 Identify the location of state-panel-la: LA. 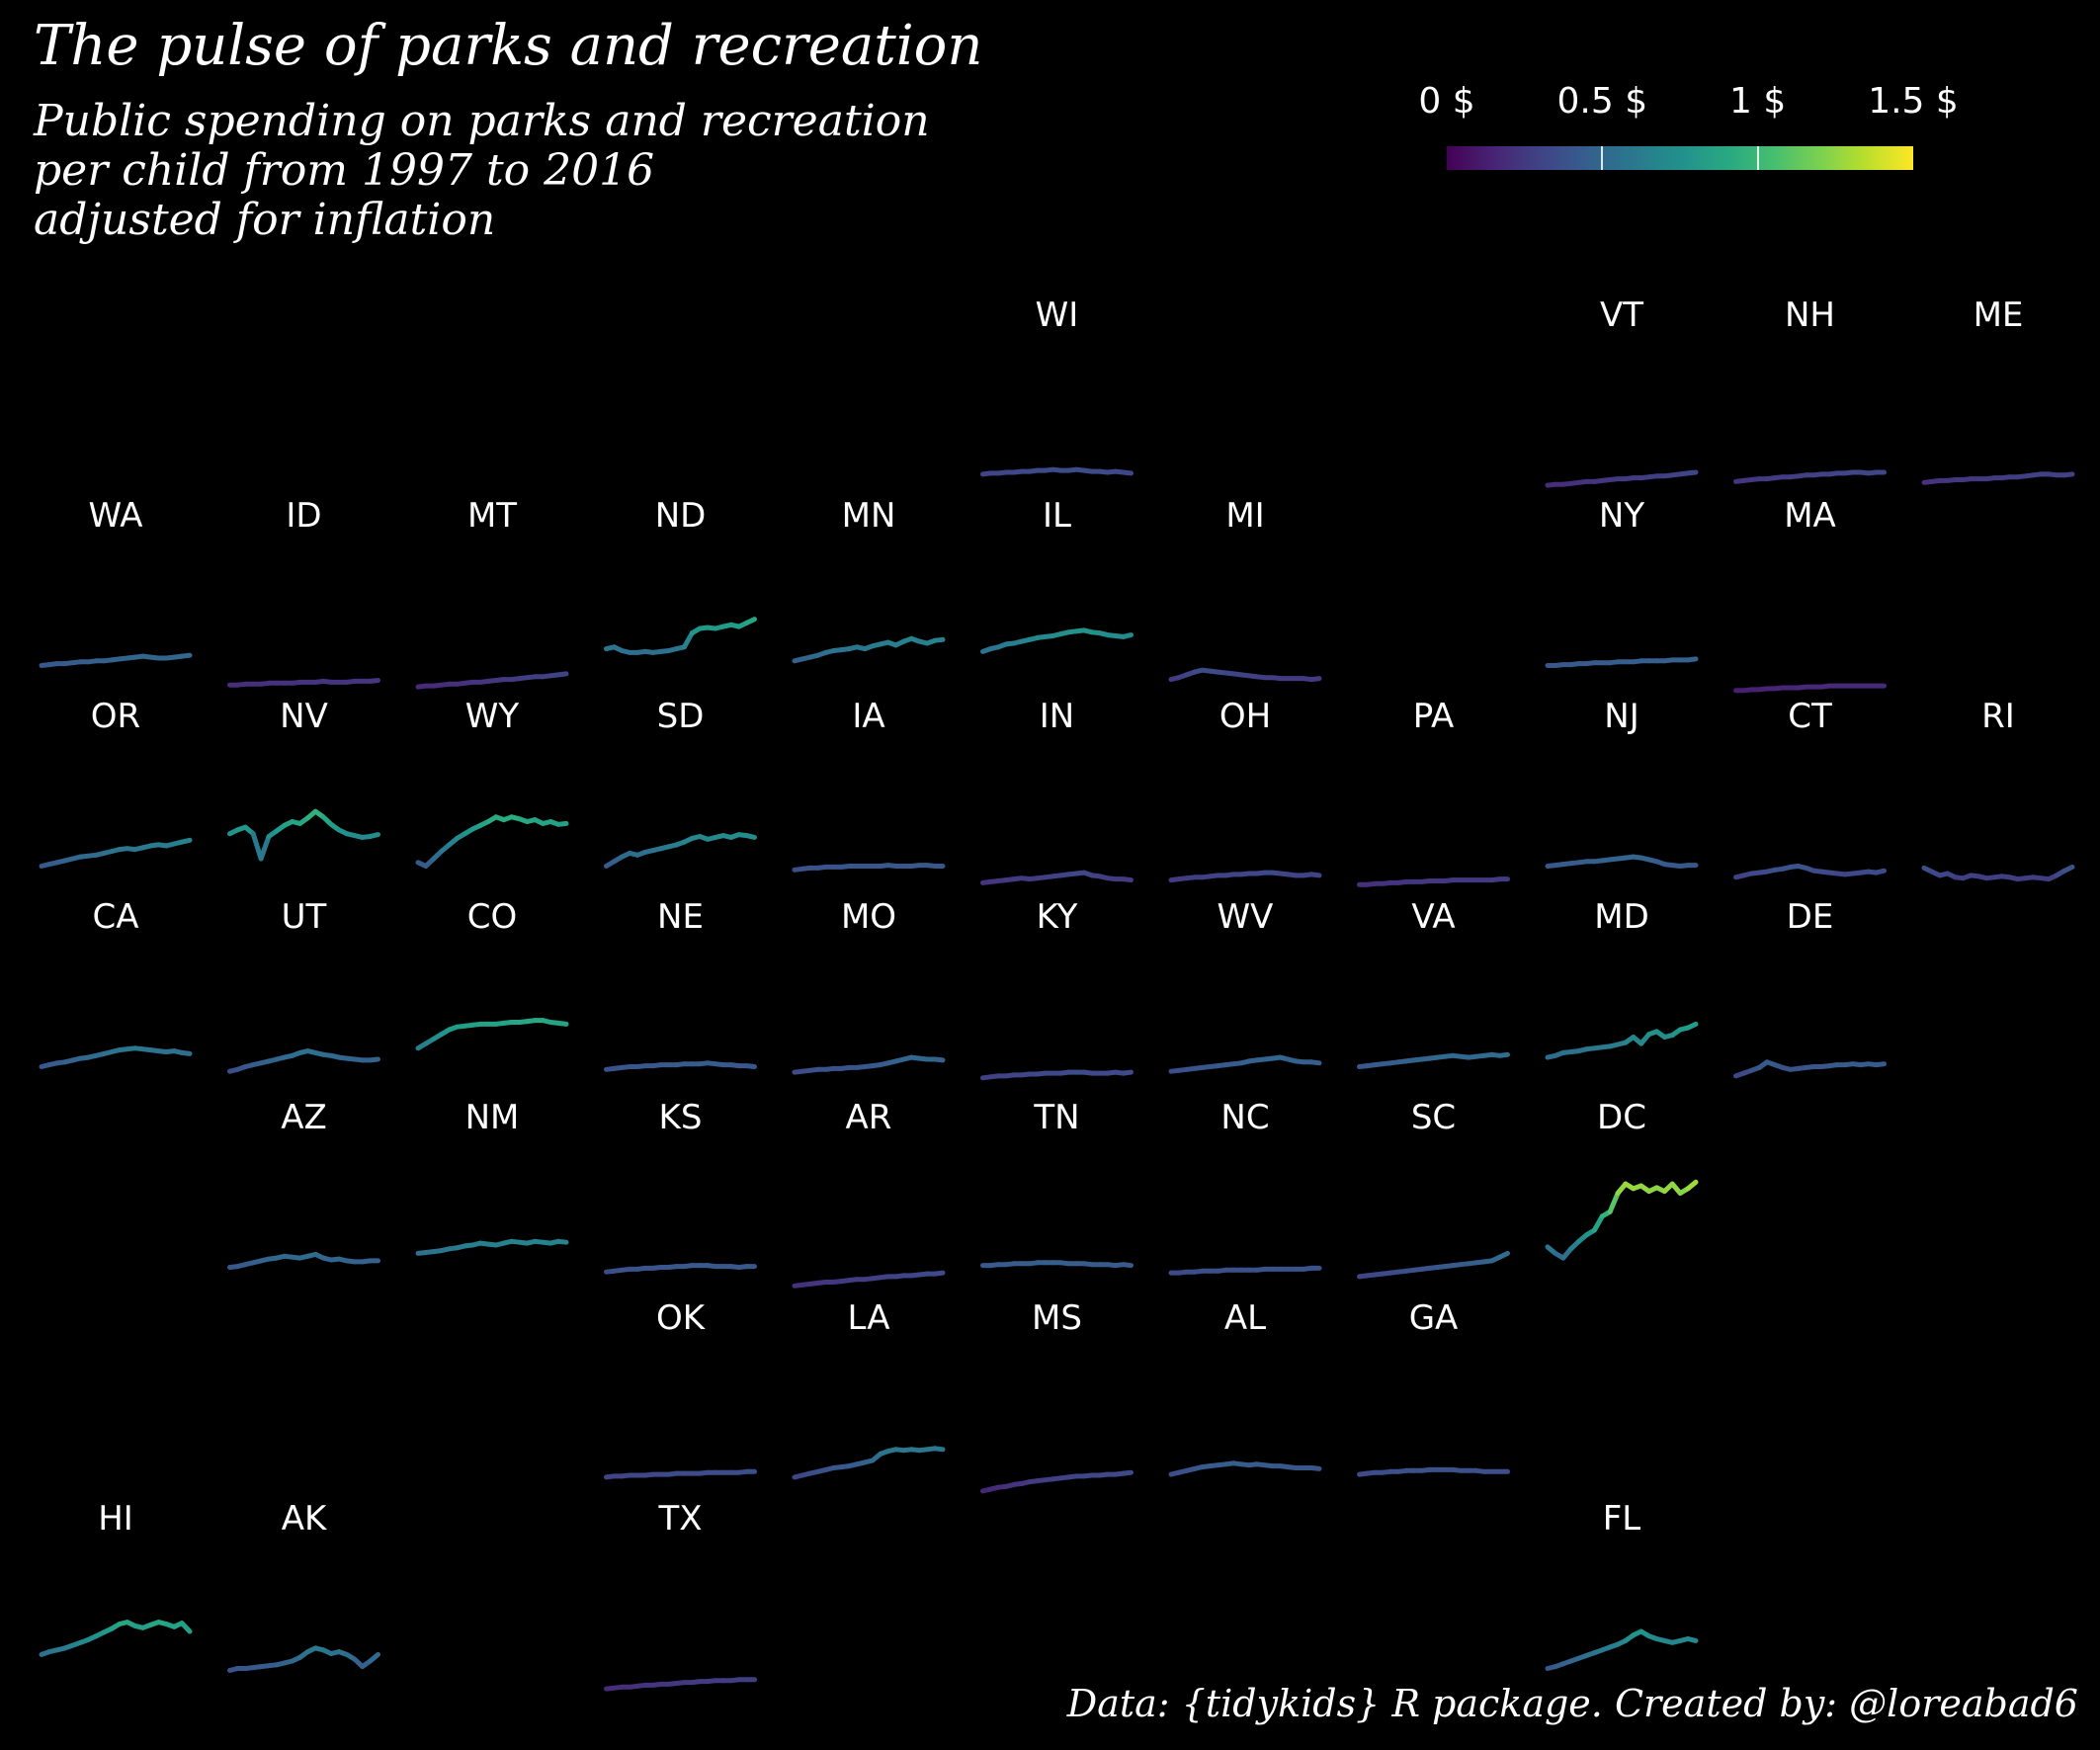
(869, 1389).